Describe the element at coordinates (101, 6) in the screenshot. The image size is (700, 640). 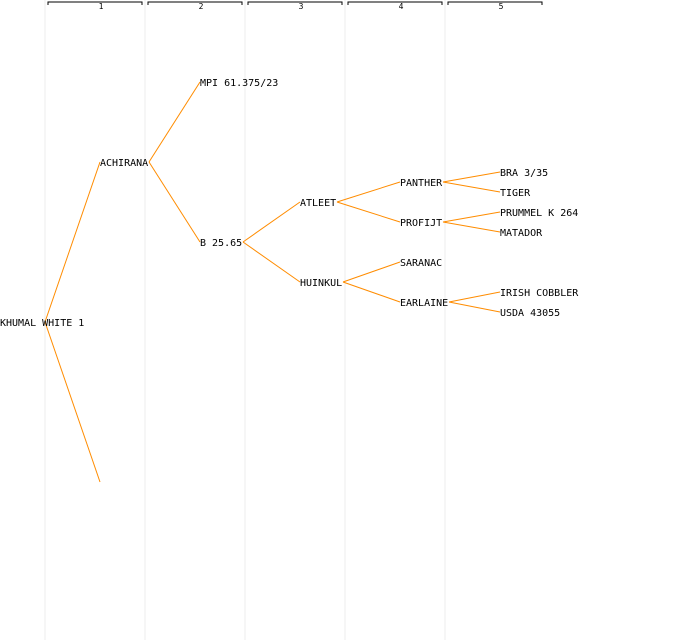
I see `generation-header-label: 1` at that location.